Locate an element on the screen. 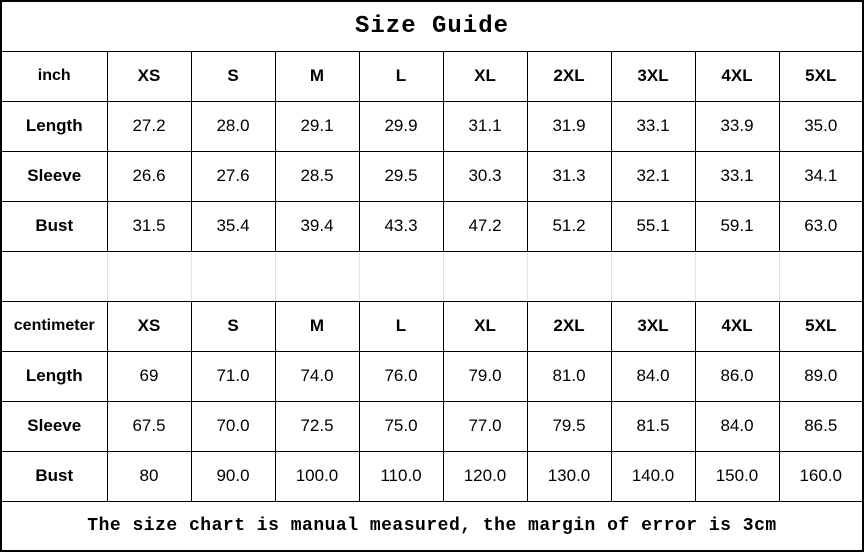  page-title: Size Guide is located at coordinates (432, 26).